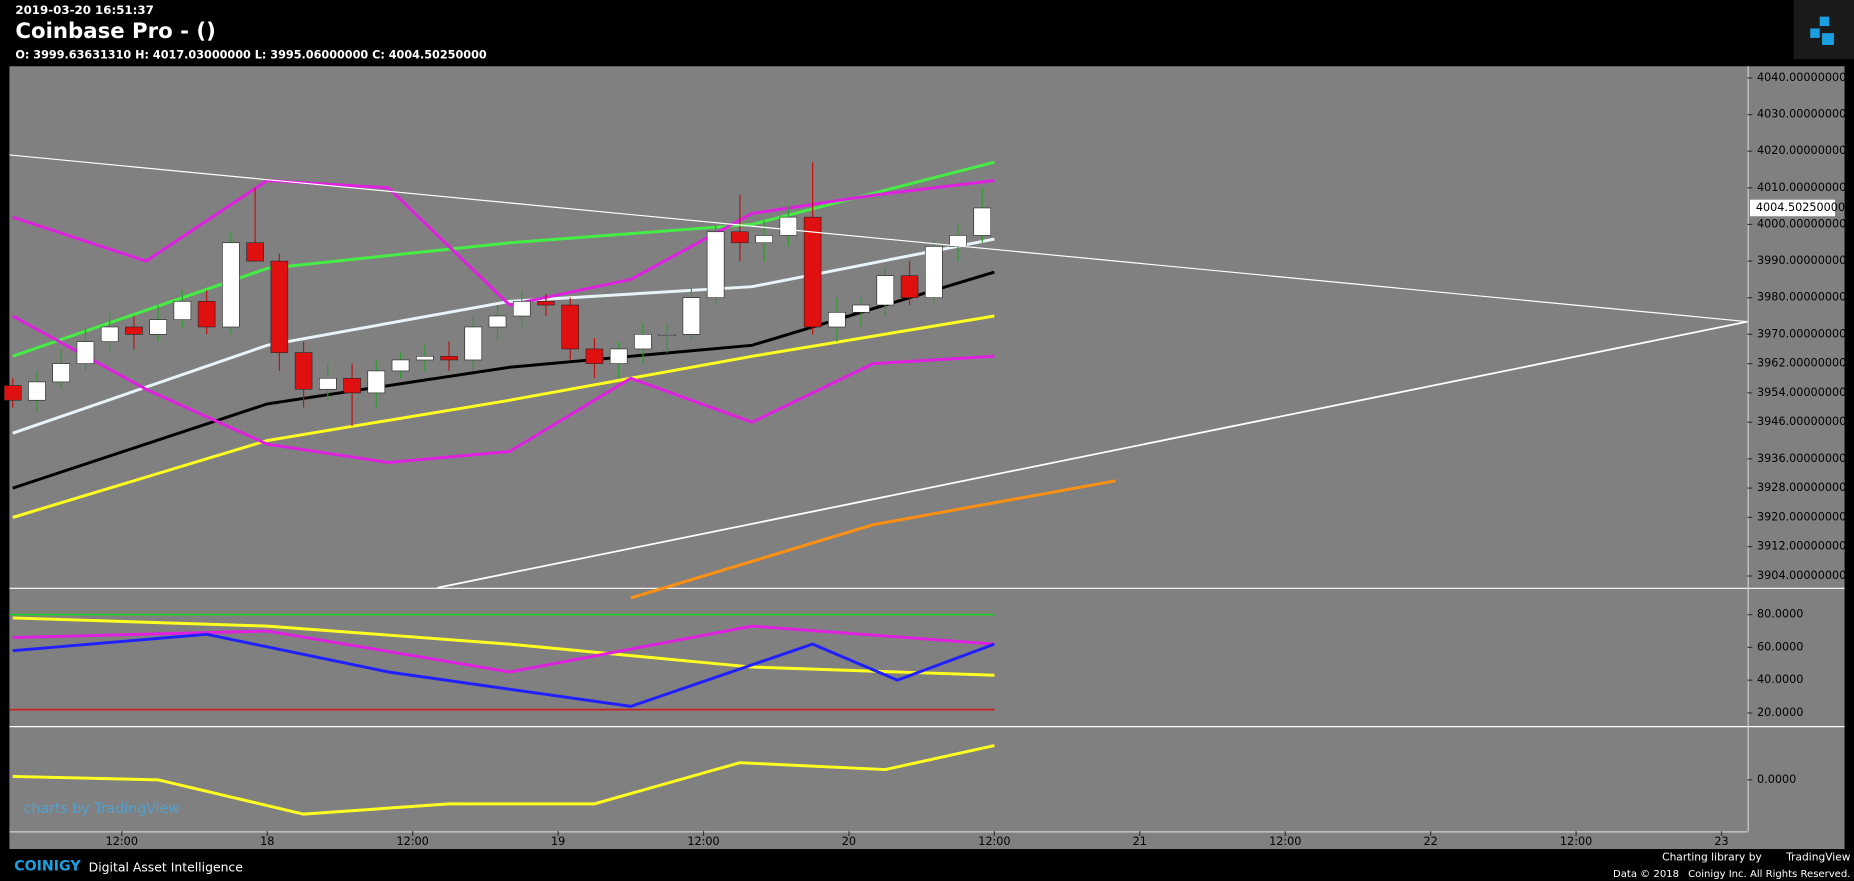  What do you see at coordinates (47, 867) in the screenshot?
I see `footer-brand: COINIGY` at bounding box center [47, 867].